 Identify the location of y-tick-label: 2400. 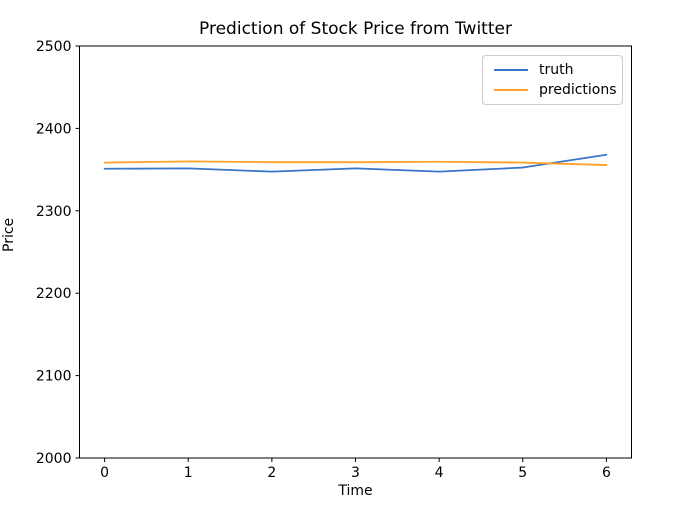
(54, 129).